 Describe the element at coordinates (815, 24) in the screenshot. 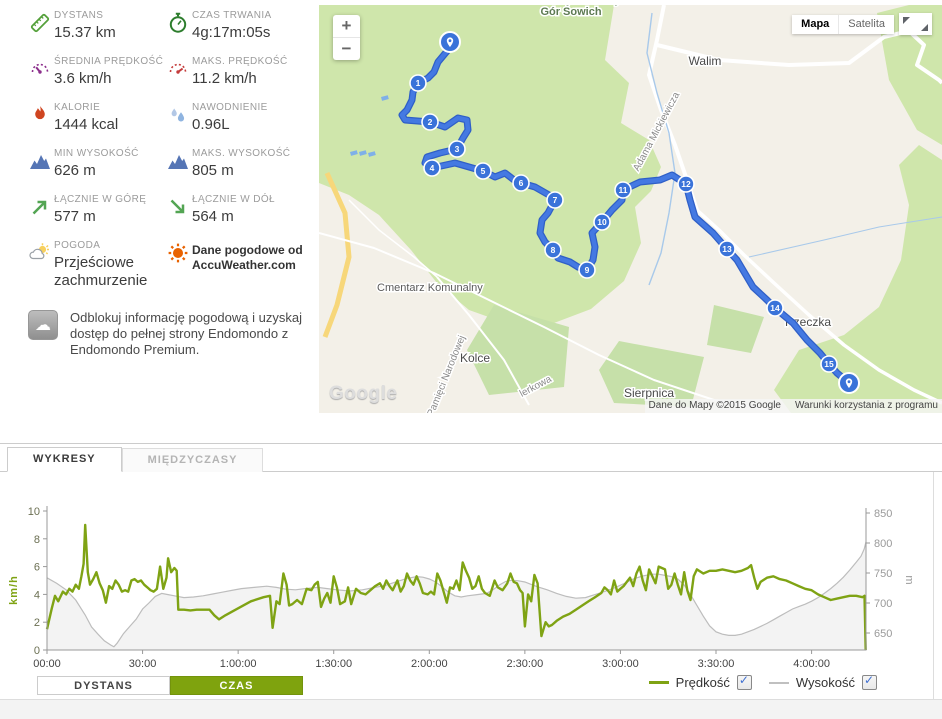

I see `map-view-button: Mapa` at that location.